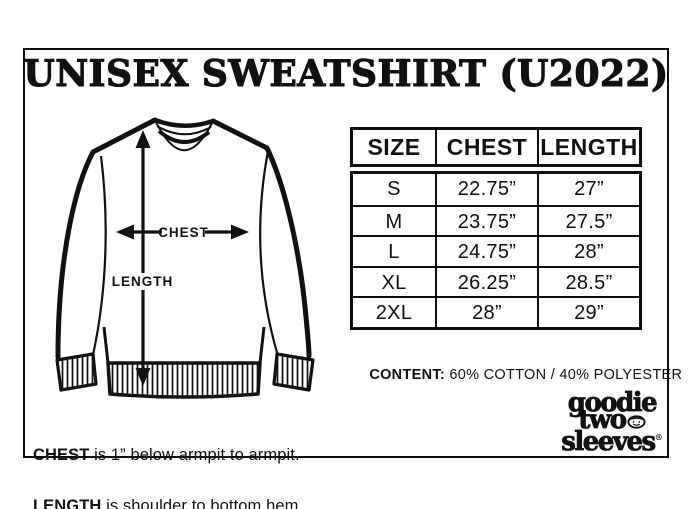 This screenshot has height=509, width=700. Describe the element at coordinates (636, 422) in the screenshot. I see `mascot-face-icon` at that location.